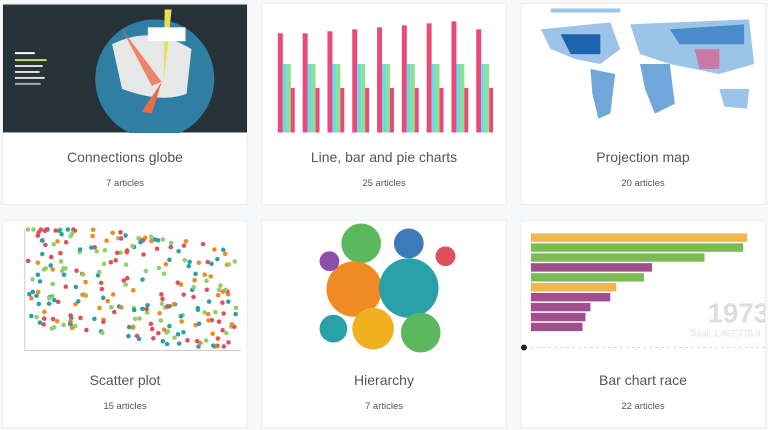 The image size is (768, 430). I want to click on article-count: 7 articles, so click(383, 406).